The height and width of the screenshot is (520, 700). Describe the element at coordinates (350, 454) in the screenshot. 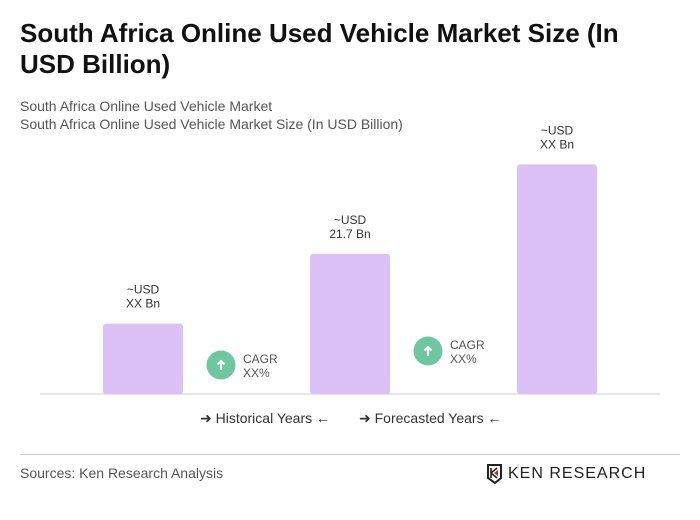

I see `divider` at that location.